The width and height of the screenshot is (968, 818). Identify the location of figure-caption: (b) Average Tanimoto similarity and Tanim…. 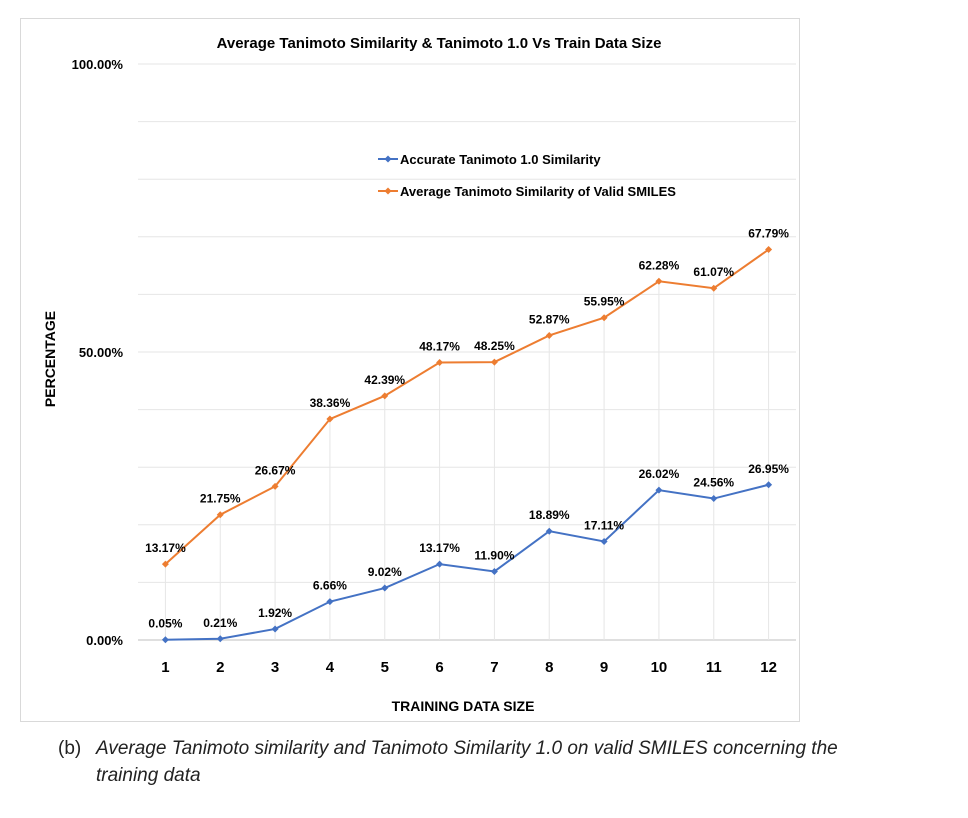
(510, 762).